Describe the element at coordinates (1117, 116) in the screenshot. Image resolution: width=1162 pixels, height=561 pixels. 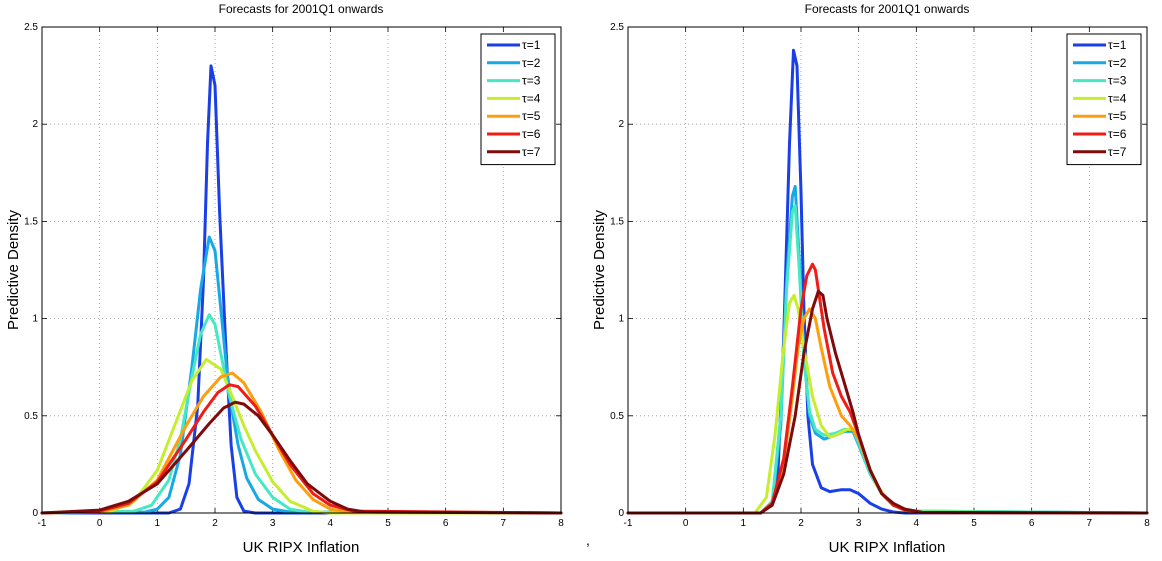
I see `right-legend-label-tau-5: τ=5` at that location.